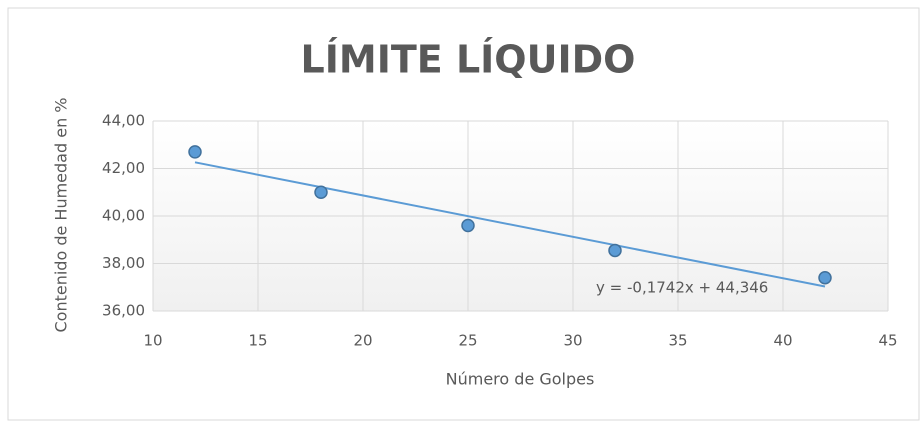 This screenshot has width=920, height=421. What do you see at coordinates (362, 341) in the screenshot?
I see `x-tick-label: 20` at bounding box center [362, 341].